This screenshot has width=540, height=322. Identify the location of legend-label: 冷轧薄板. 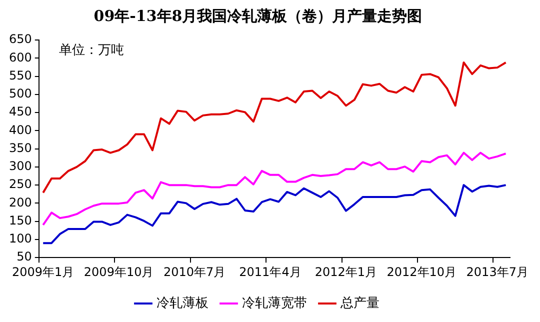
(182, 303).